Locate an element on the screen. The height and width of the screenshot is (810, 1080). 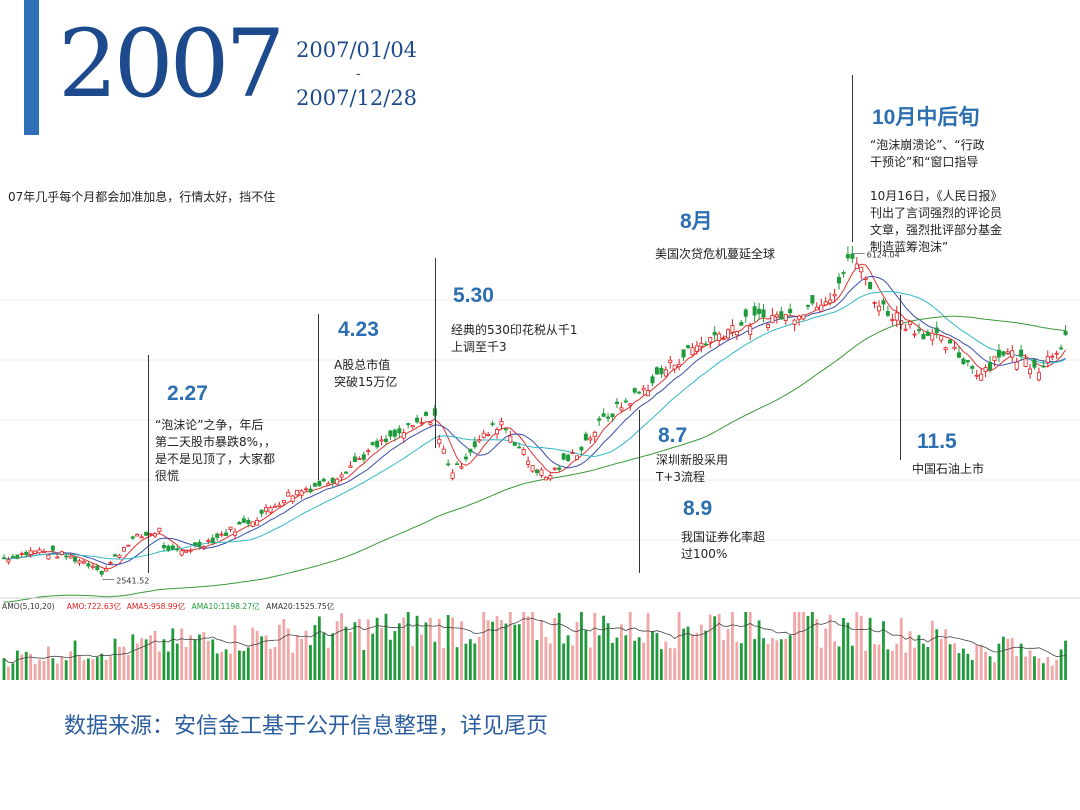
price-annotation-label: 6124.04 is located at coordinates (883, 255).